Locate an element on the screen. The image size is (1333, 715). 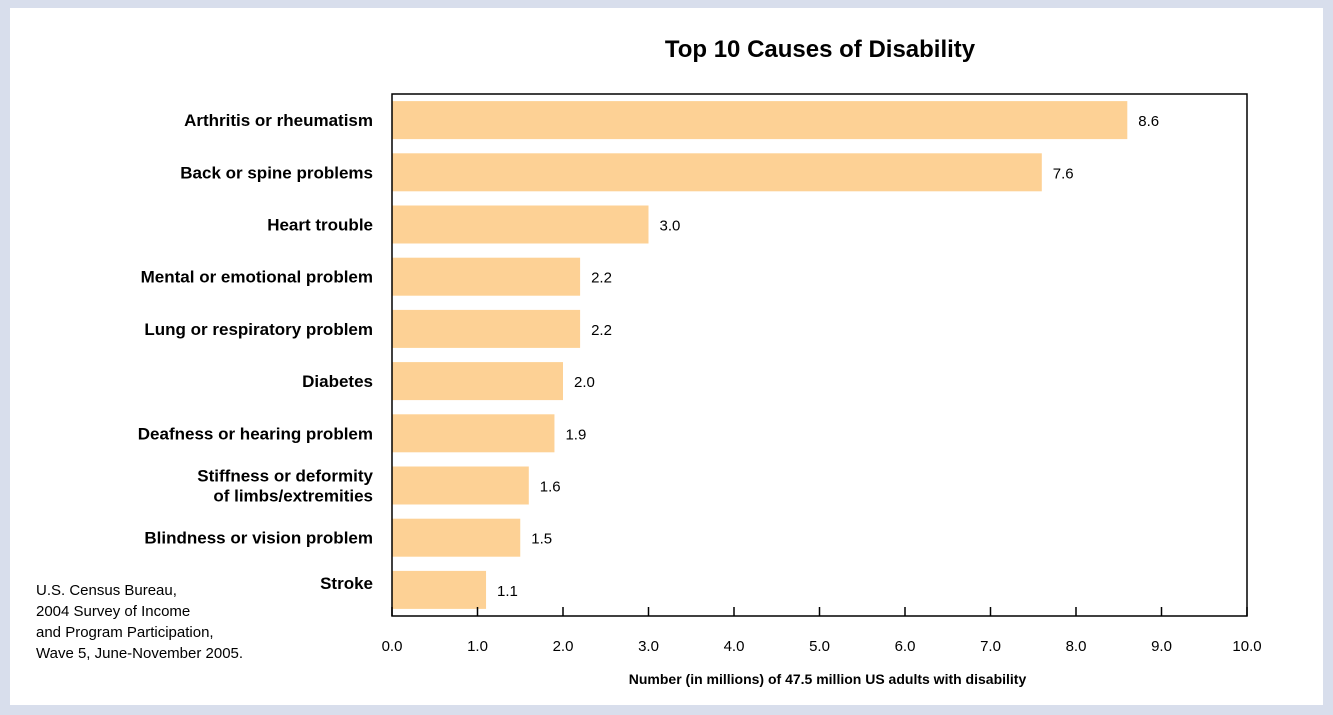
x-tick-label: 5.0 is located at coordinates (819, 646).